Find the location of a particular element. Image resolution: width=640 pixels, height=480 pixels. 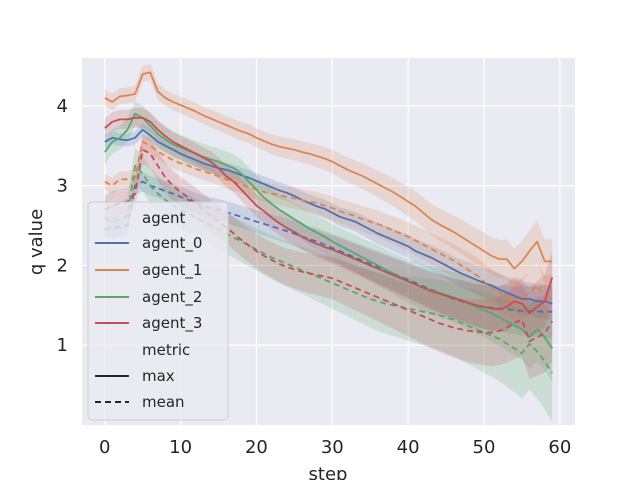

legend-style-title: metric is located at coordinates (166, 350).